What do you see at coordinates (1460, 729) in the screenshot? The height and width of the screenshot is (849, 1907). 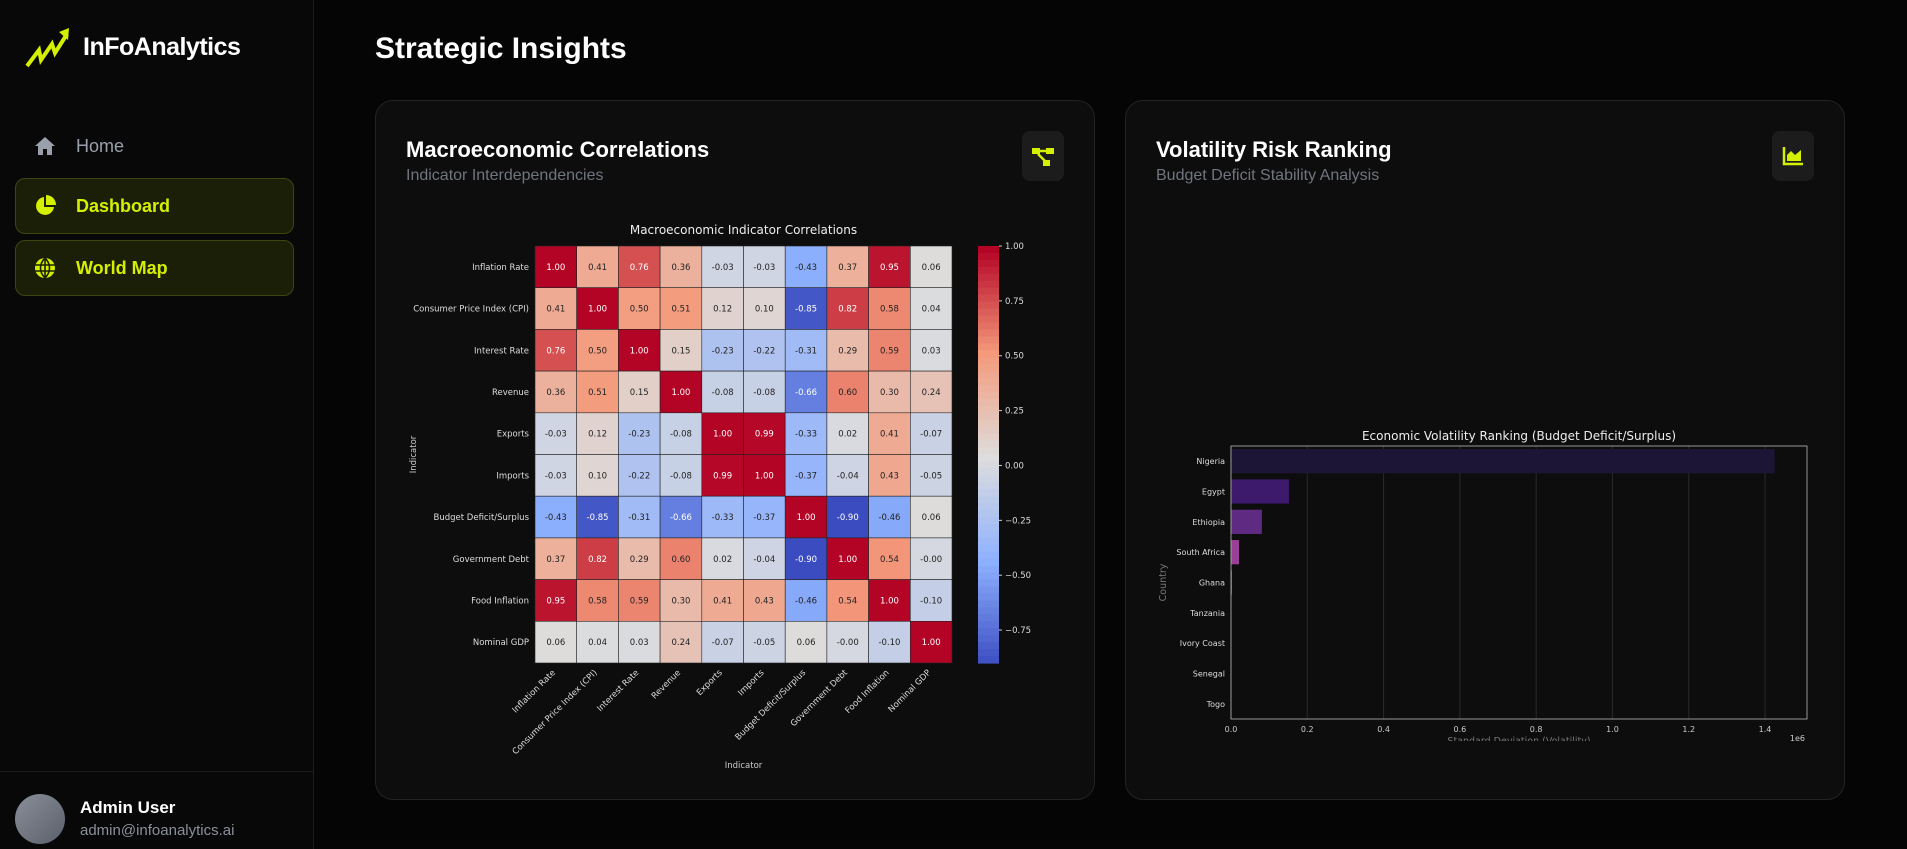 I see `x-tick-label: 0.6` at bounding box center [1460, 729].